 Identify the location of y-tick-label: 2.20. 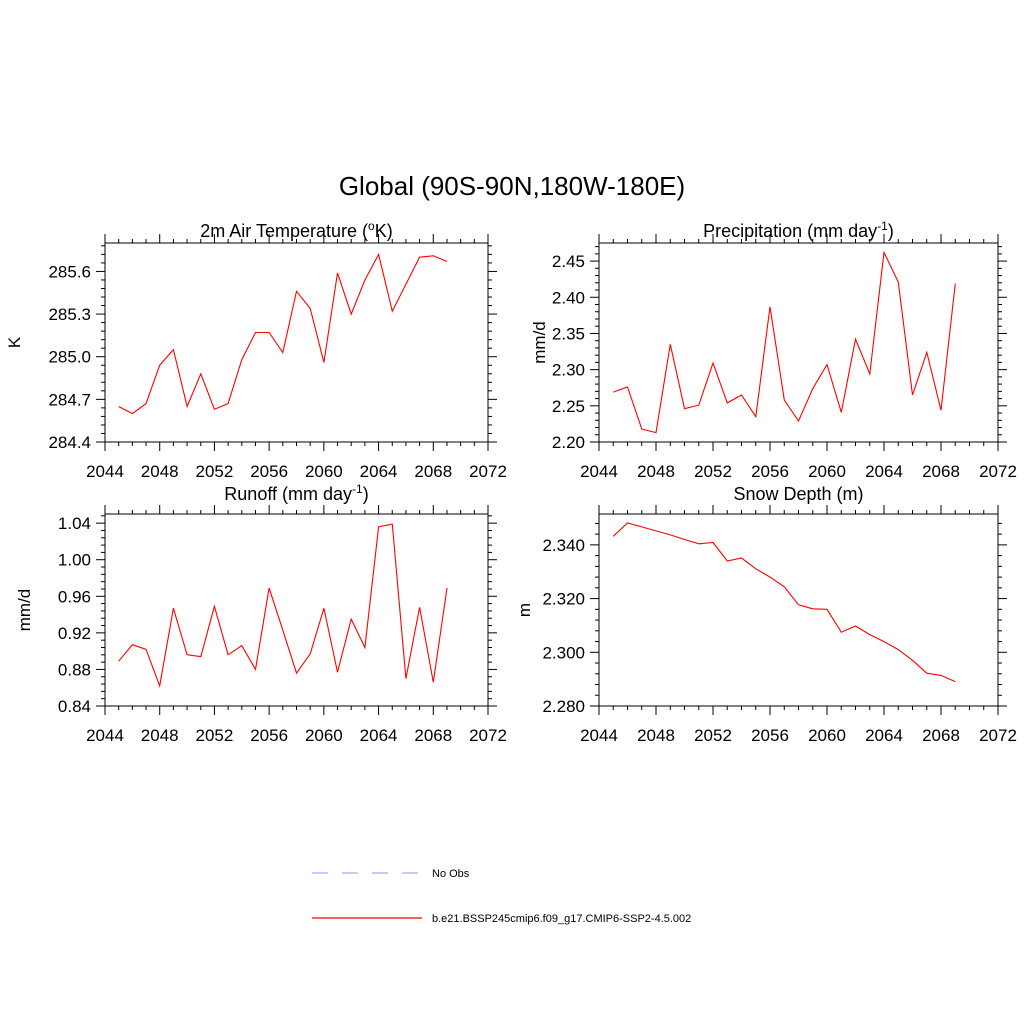
(568, 442).